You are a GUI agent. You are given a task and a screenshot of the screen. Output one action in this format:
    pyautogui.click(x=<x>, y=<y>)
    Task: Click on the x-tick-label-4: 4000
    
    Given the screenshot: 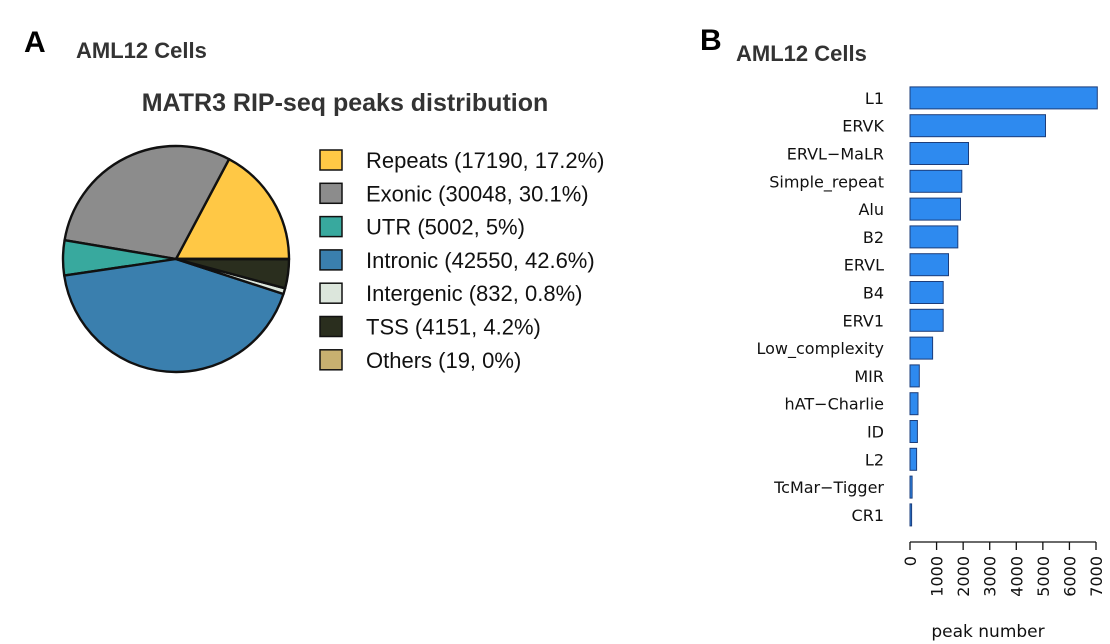 What is the action you would take?
    pyautogui.click(x=1016, y=576)
    